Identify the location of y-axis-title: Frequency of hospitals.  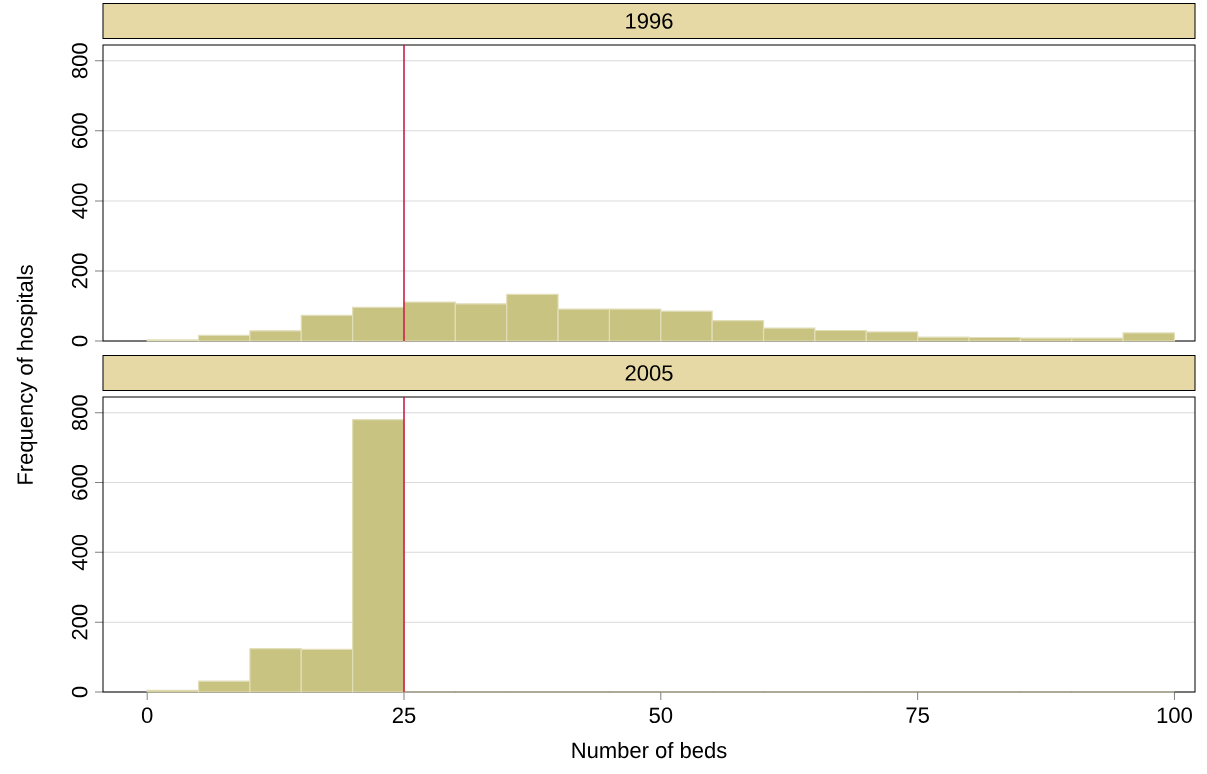
(27, 374).